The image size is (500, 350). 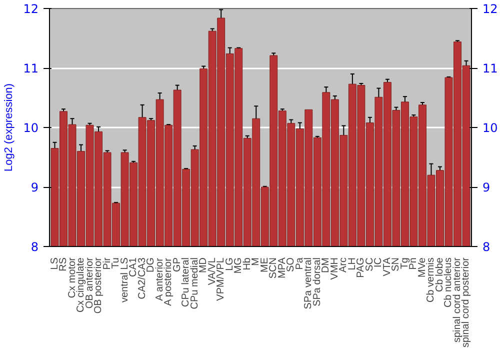 I want to click on y-tick-label: 8, so click(x=34, y=247).